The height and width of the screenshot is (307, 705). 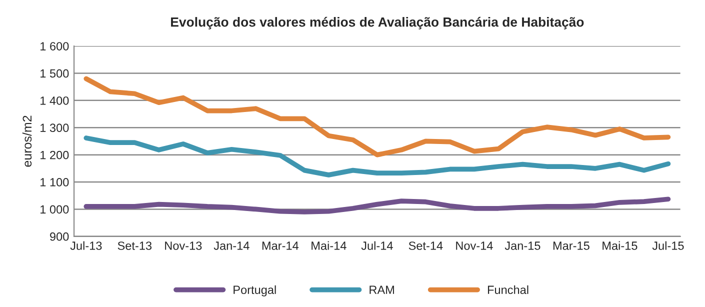 I want to click on x-tick-label: Jan-14, so click(x=232, y=246).